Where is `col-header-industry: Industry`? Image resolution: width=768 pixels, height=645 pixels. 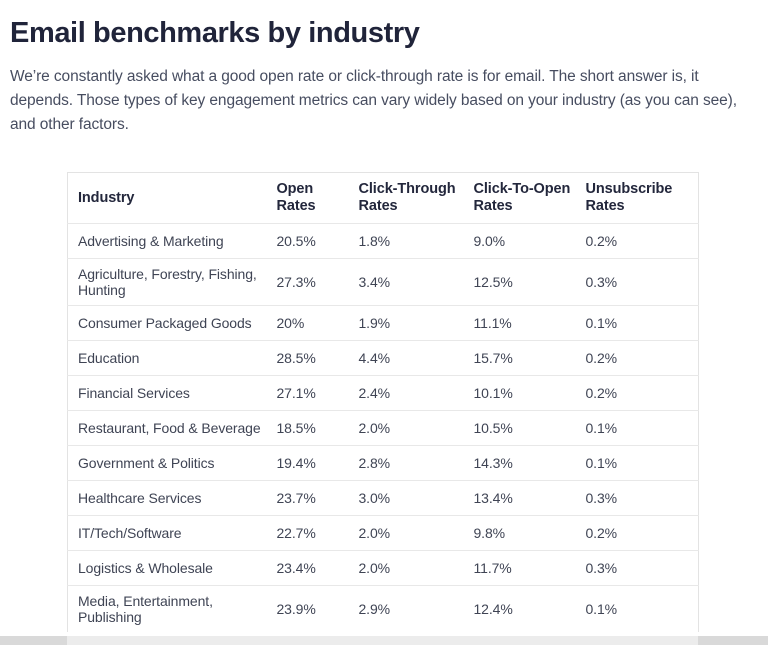
col-header-industry: Industry is located at coordinates (106, 197).